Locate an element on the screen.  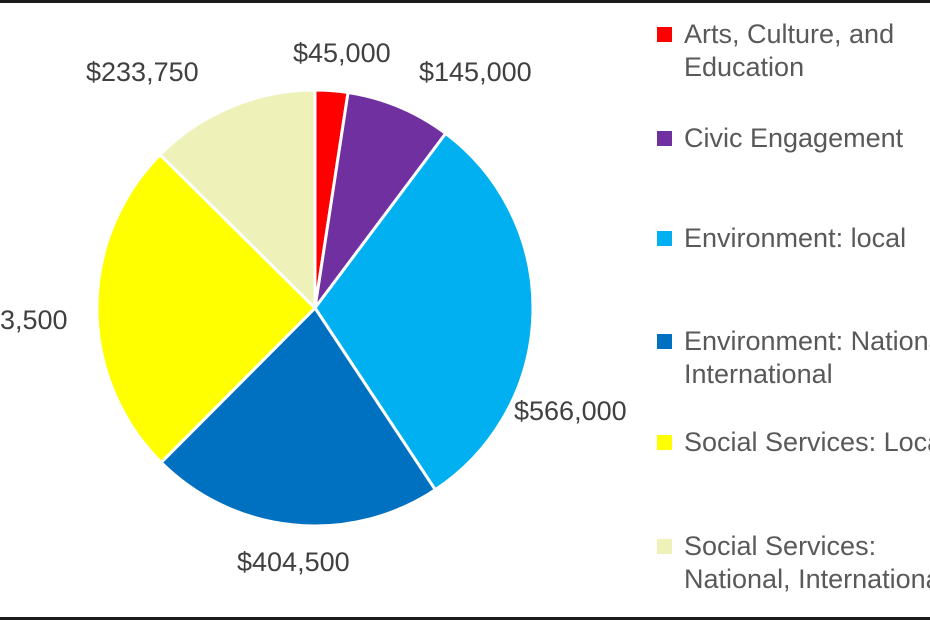
top-border is located at coordinates (465, 1).